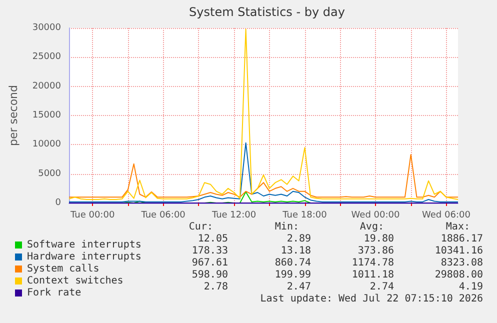  I want to click on legend-label: Fork rate, so click(54, 293).